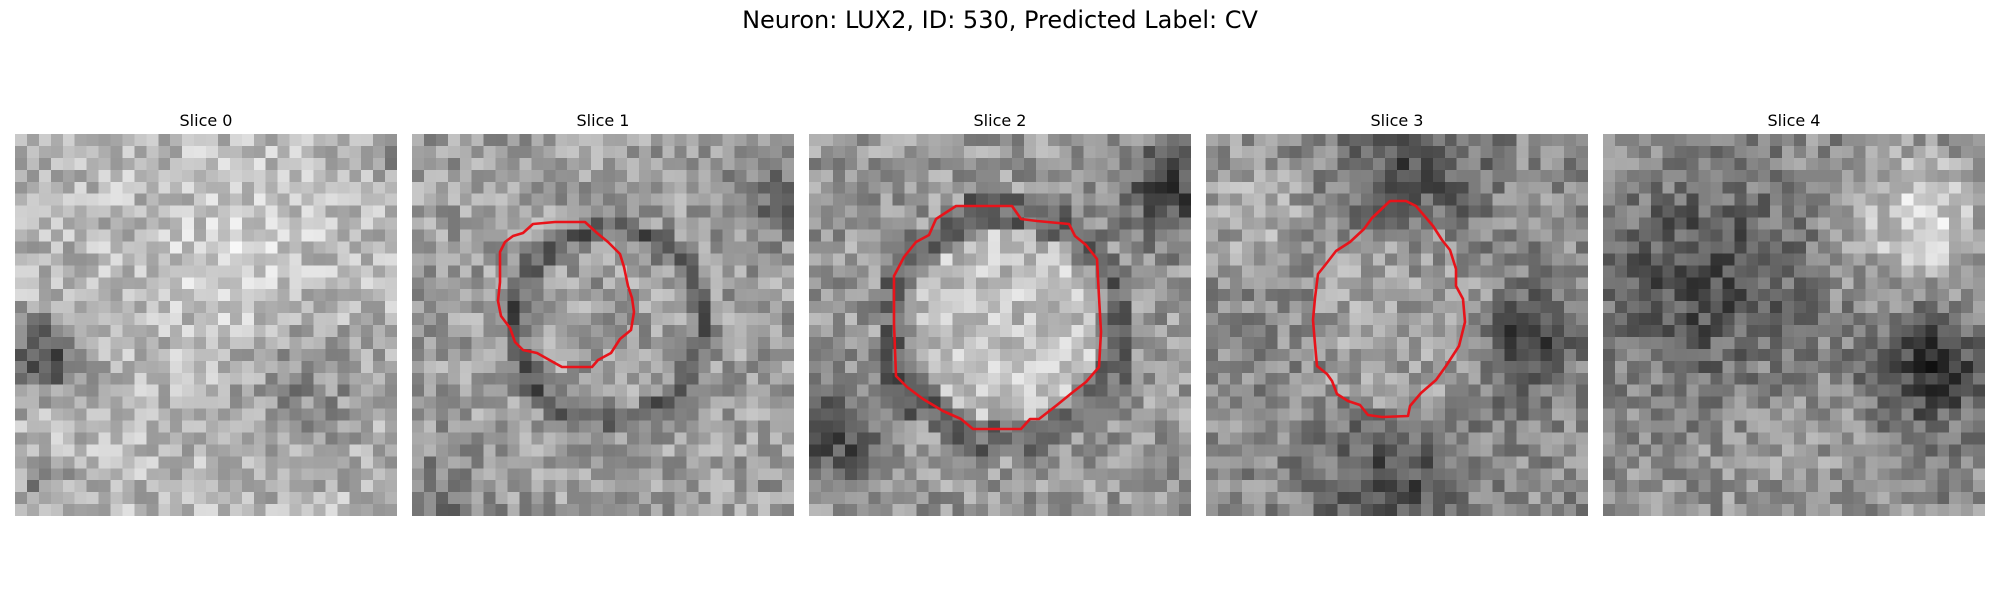  Describe the element at coordinates (1000, 120) in the screenshot. I see `slice-title-2: Slice 2` at that location.